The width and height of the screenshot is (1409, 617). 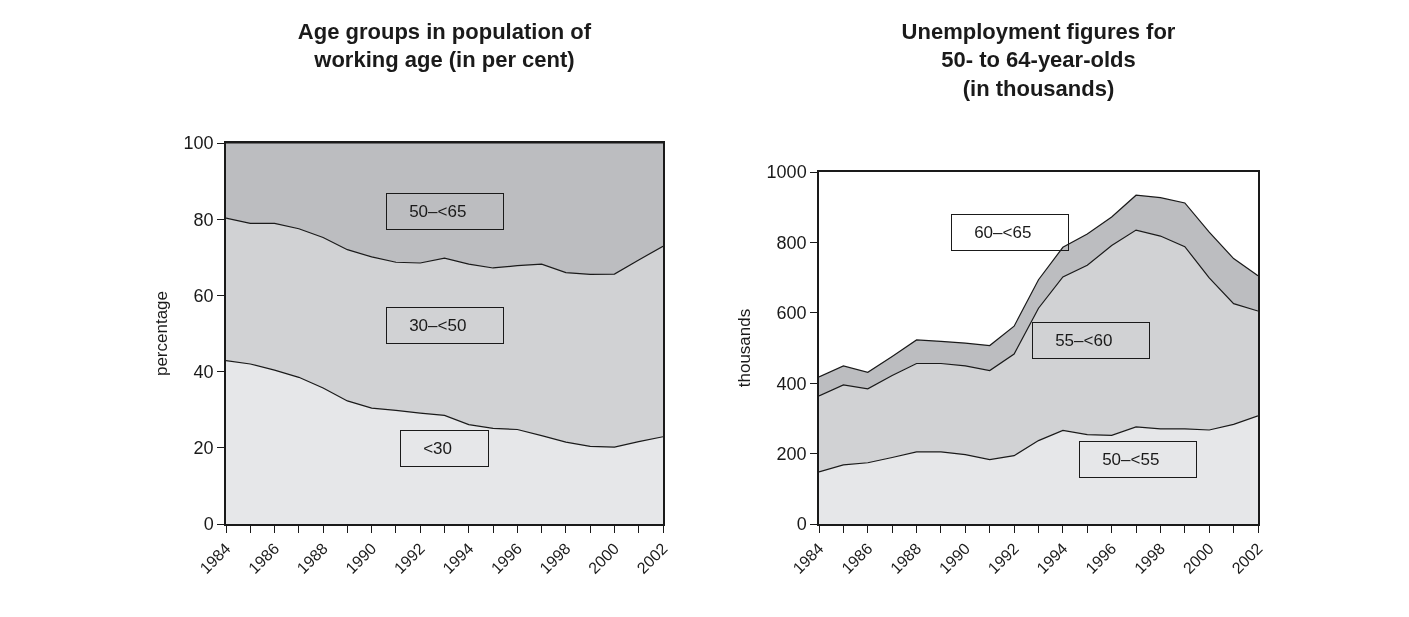 What do you see at coordinates (791, 453) in the screenshot?
I see `y-tick-label: 200` at bounding box center [791, 453].